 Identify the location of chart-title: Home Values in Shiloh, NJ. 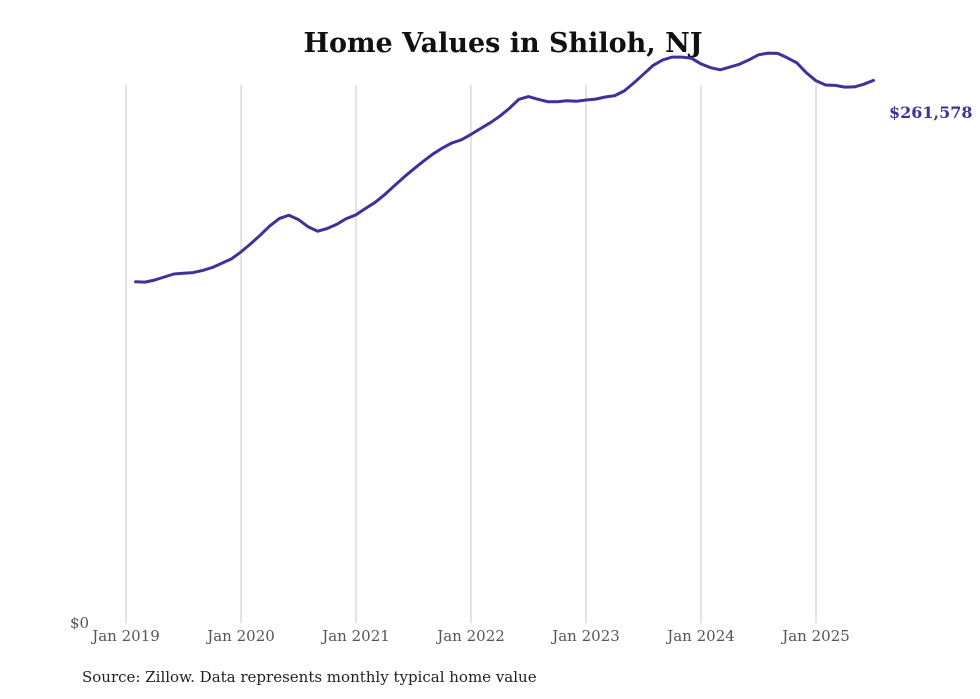
(503, 43).